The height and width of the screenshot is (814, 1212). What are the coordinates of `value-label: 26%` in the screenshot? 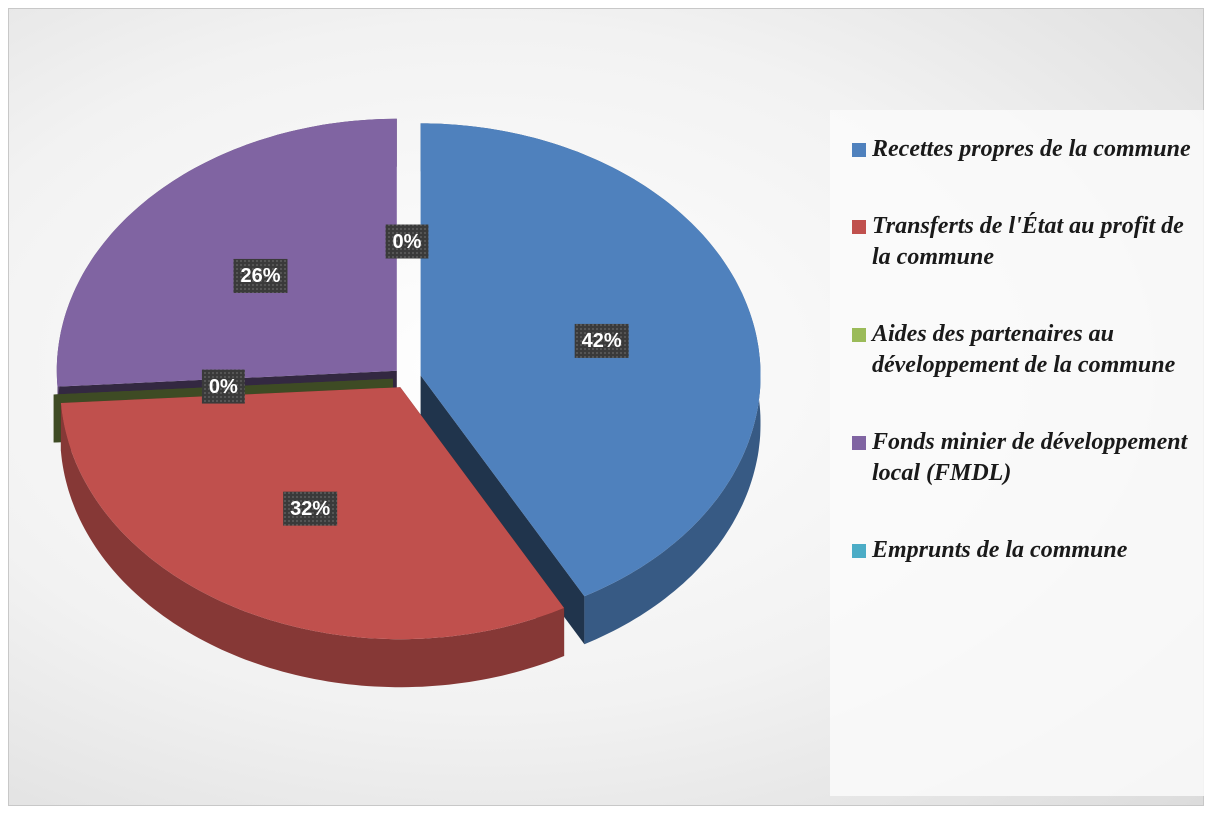 It's located at (260, 276).